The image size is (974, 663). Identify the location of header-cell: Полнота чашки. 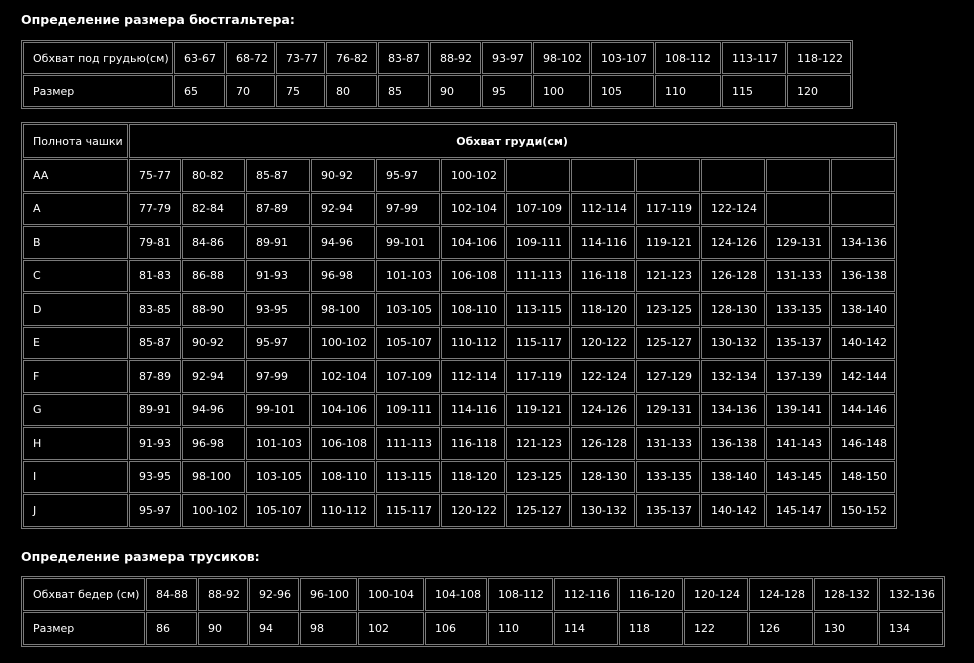
(75, 141).